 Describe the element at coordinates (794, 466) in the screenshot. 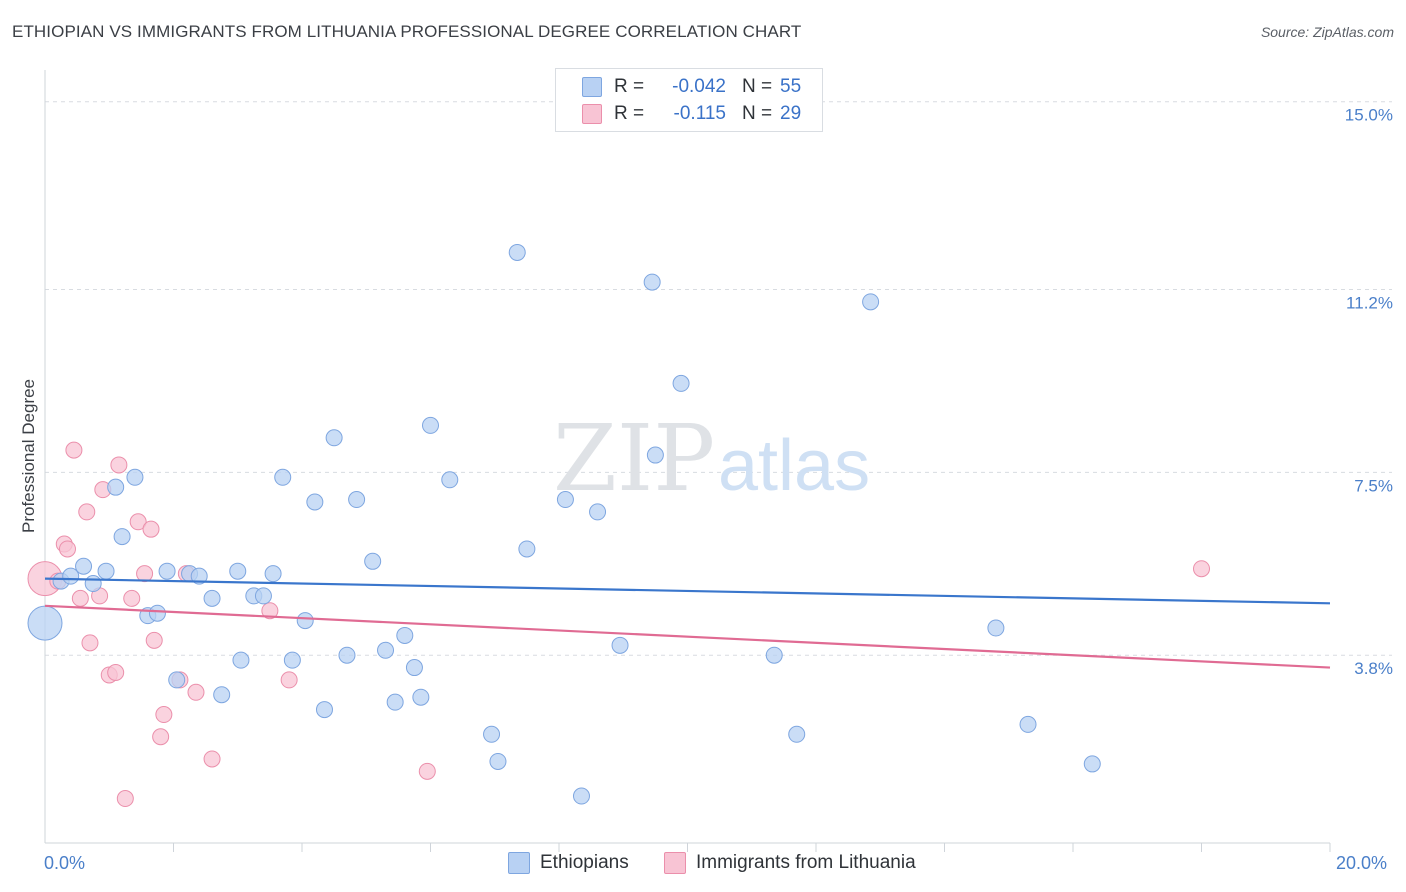

I see `watermark-atlas: atlas` at that location.